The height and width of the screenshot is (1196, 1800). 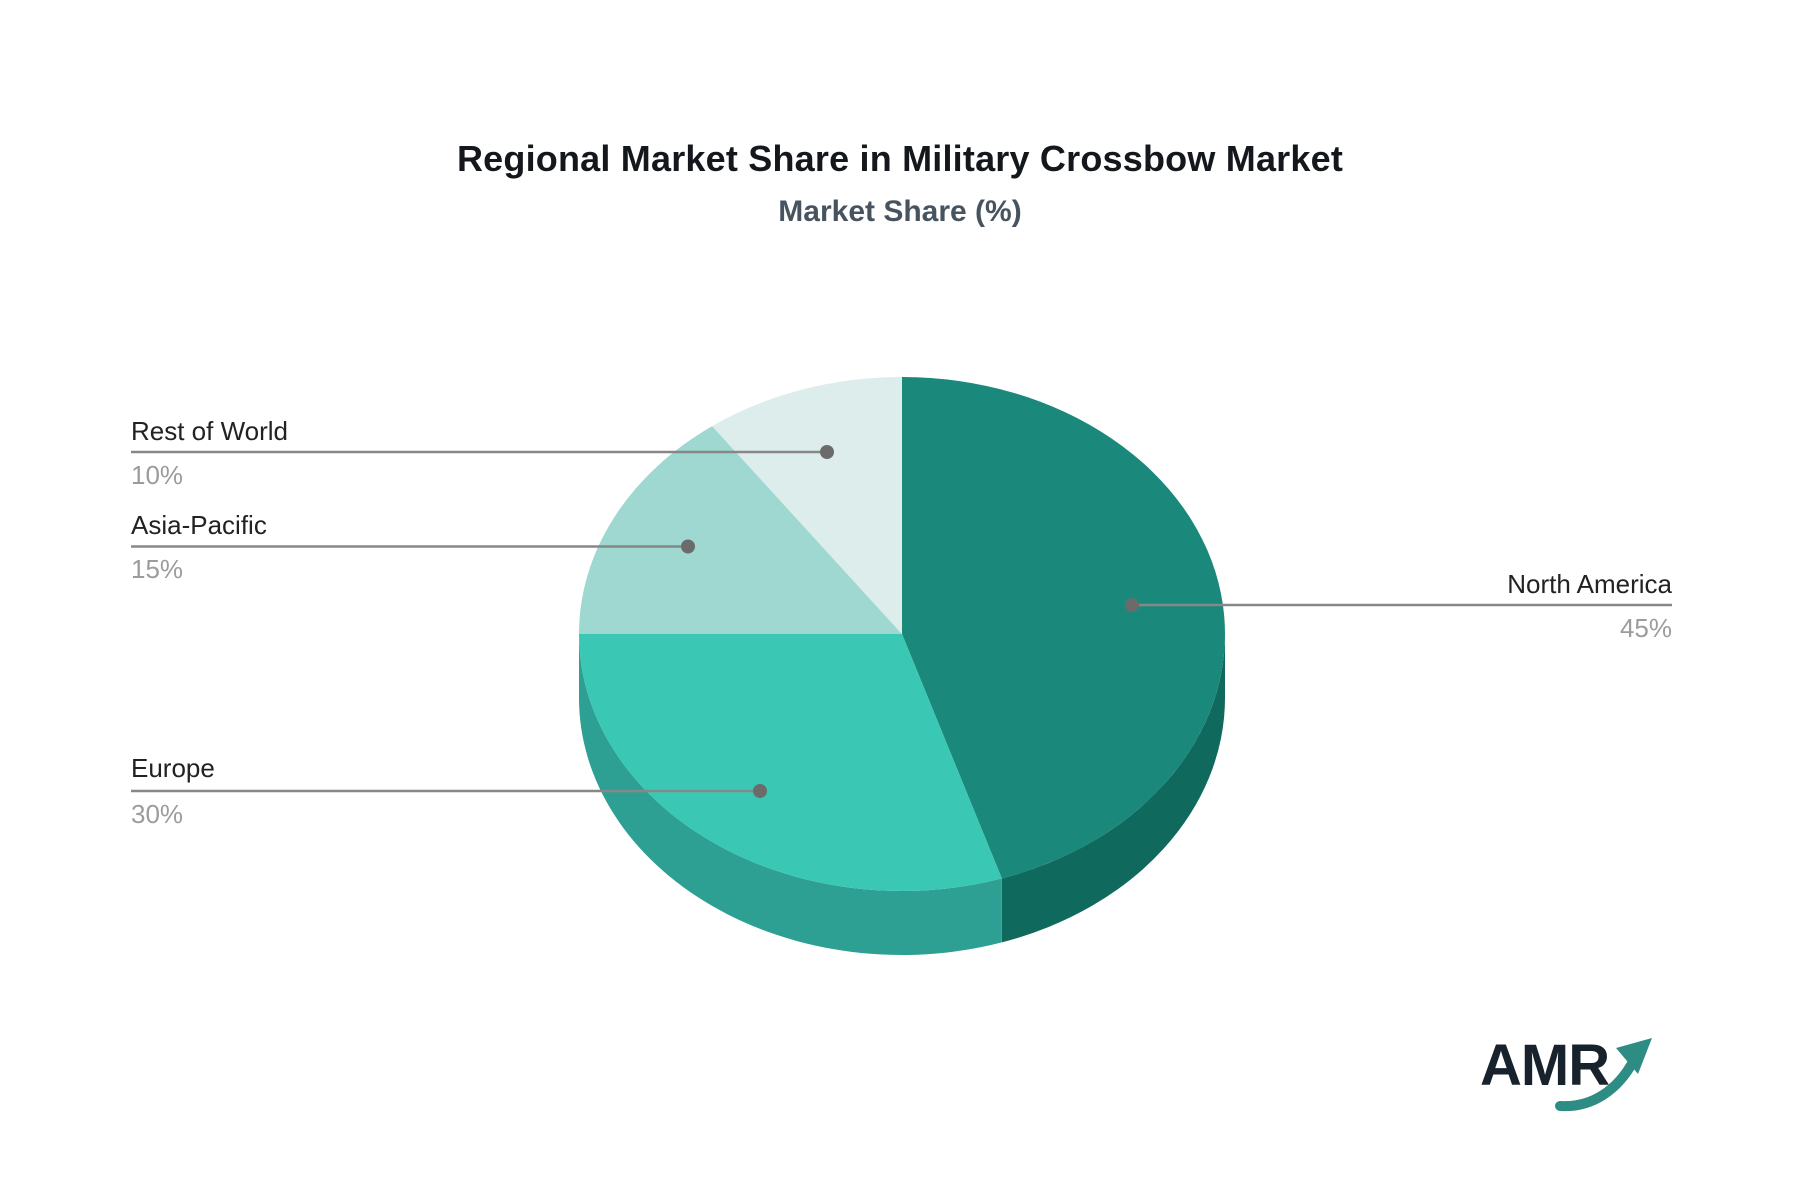 I want to click on label-europe: Europe, so click(x=173, y=768).